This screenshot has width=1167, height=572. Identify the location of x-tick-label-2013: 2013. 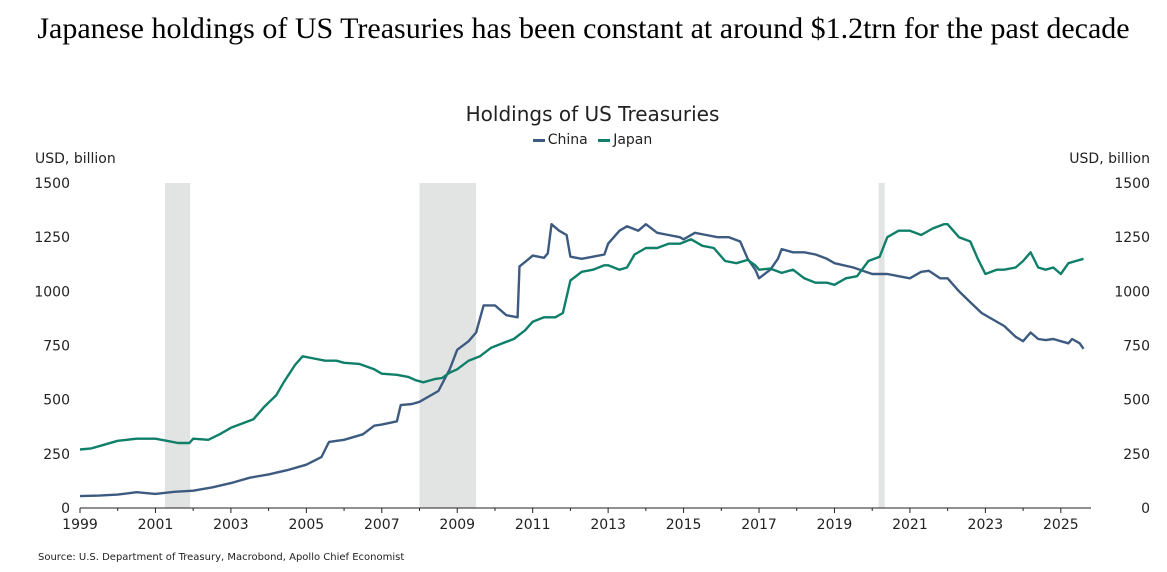
(608, 525).